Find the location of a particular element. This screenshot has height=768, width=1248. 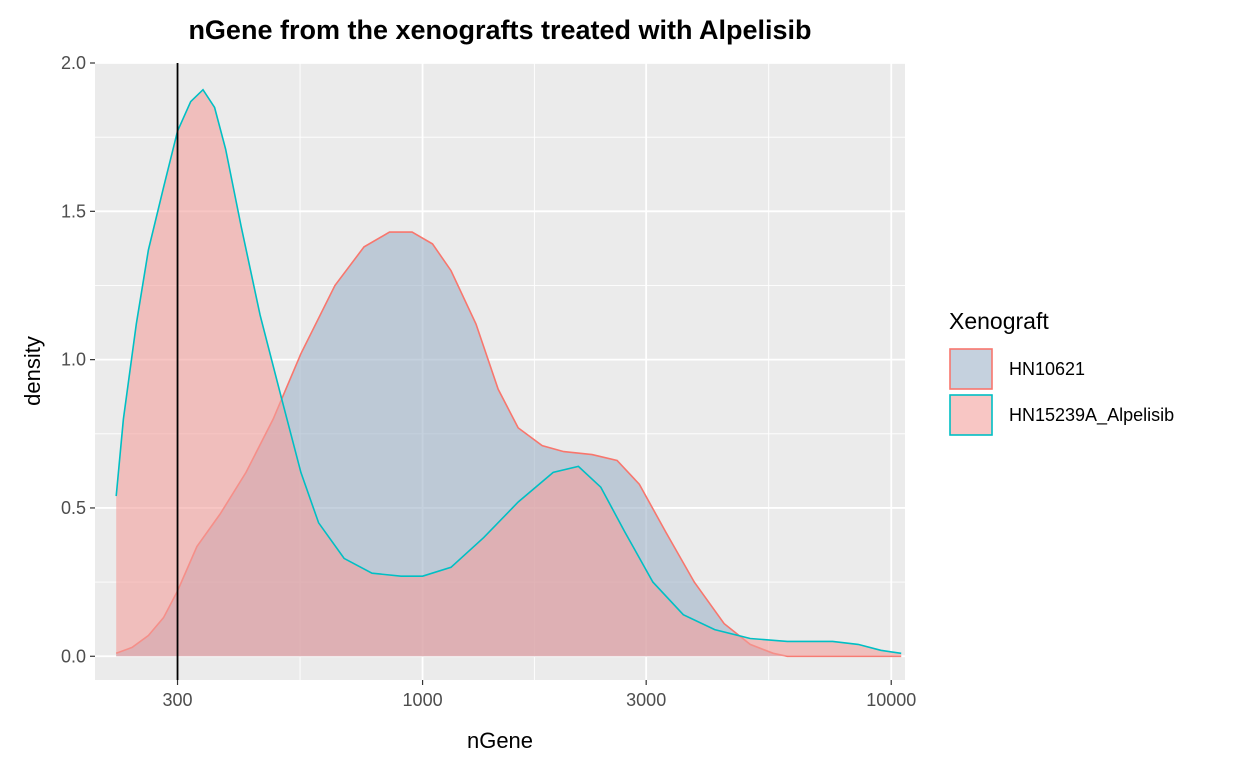

y-tick-label: 1.0 is located at coordinates (73, 360).